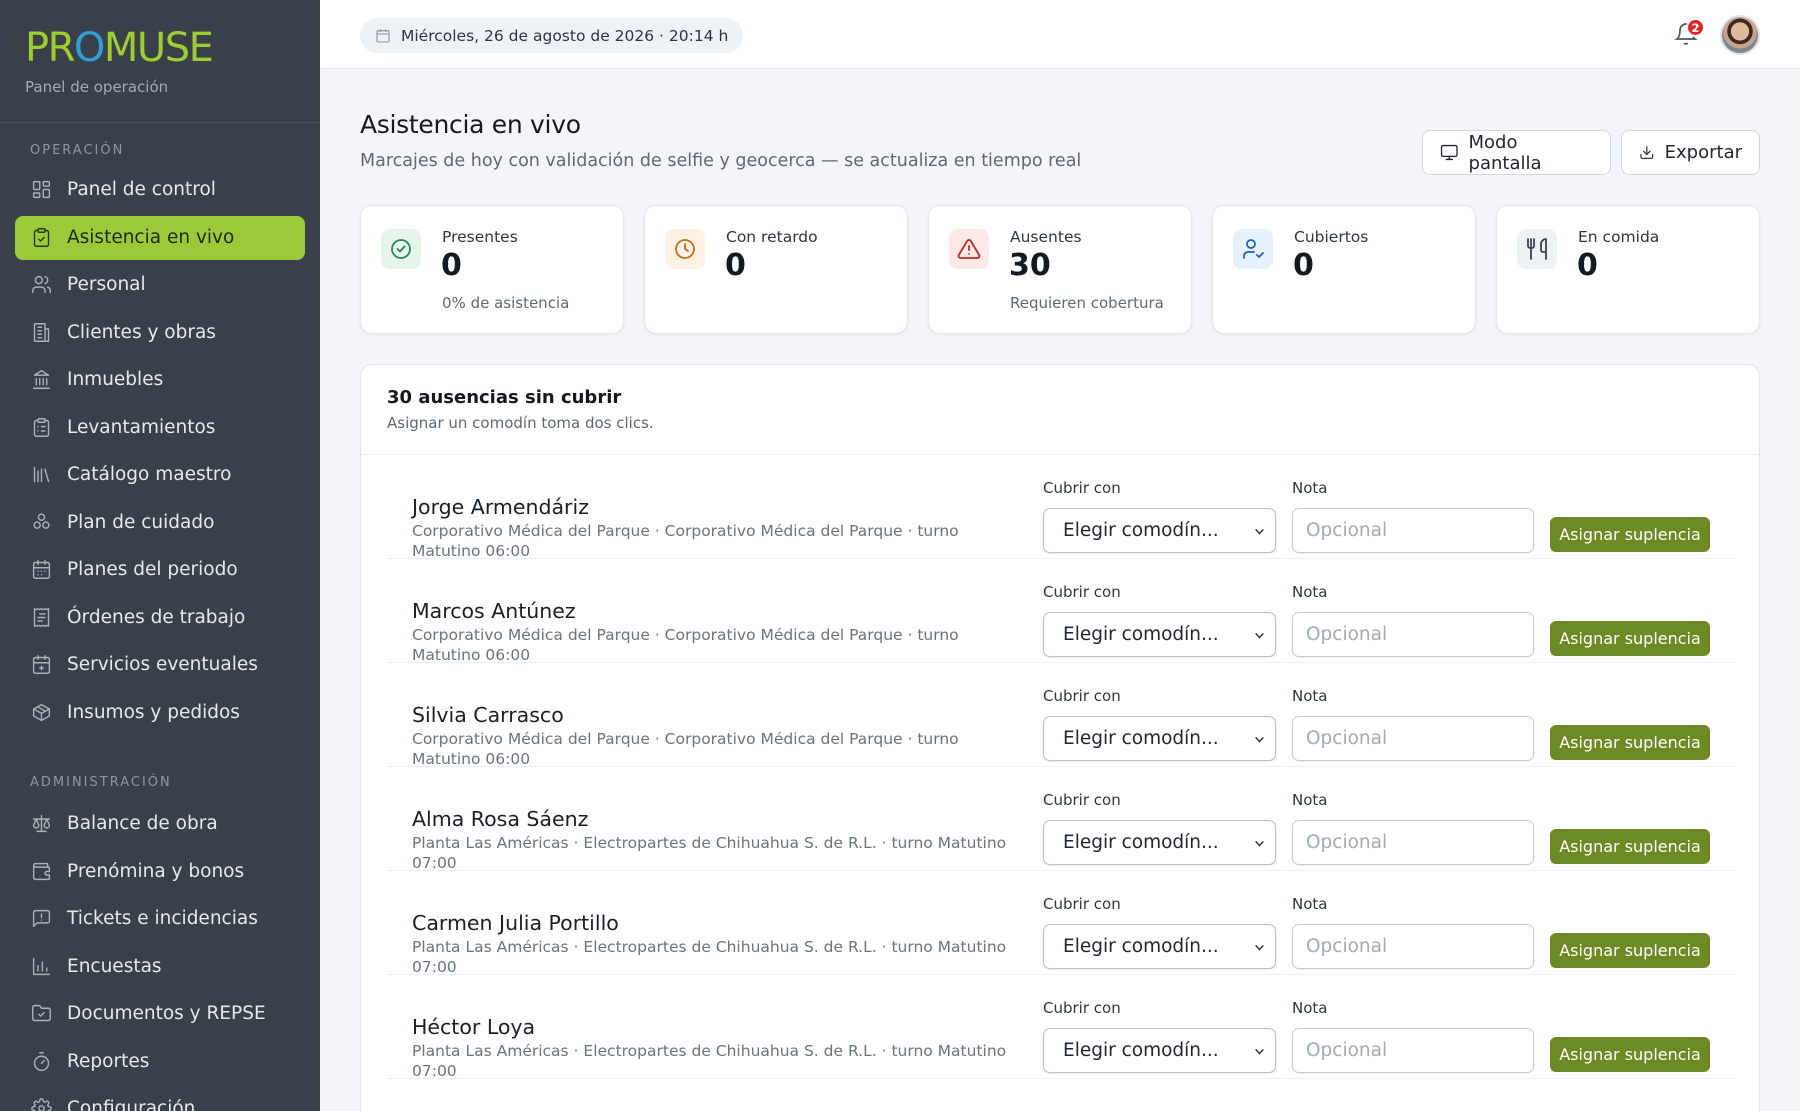  I want to click on promuse-logo: PROMUSE, so click(119, 48).